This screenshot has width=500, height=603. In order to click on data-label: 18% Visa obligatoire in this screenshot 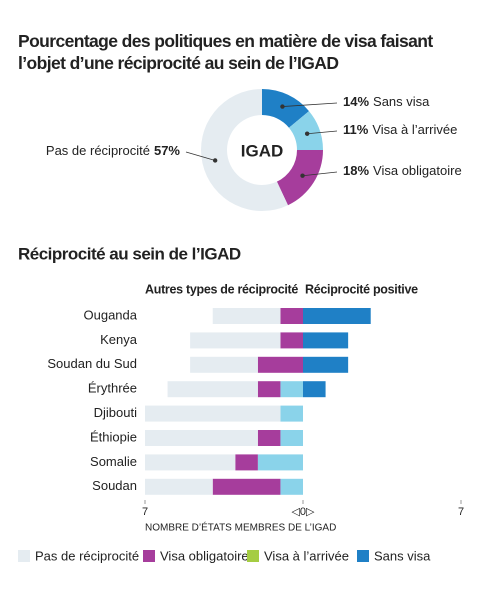, I will do `click(402, 170)`.